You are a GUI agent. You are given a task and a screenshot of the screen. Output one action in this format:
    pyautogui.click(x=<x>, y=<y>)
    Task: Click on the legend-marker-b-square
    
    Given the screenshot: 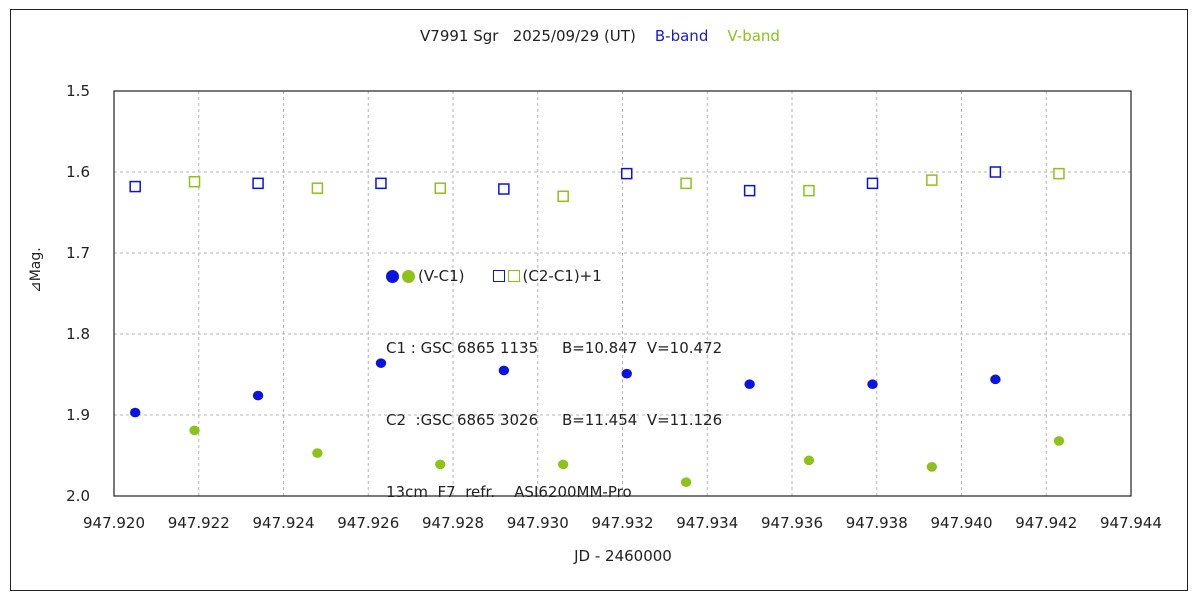 What is the action you would take?
    pyautogui.click(x=498, y=276)
    